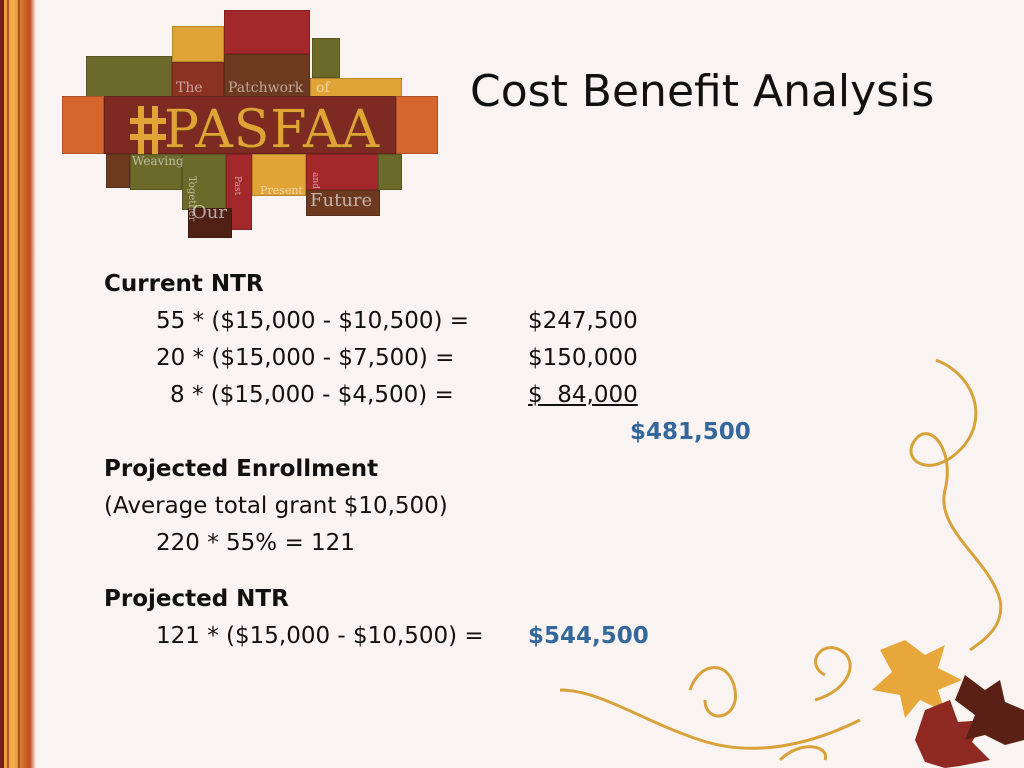  What do you see at coordinates (158, 161) in the screenshot?
I see `logo-word: Weaving` at bounding box center [158, 161].